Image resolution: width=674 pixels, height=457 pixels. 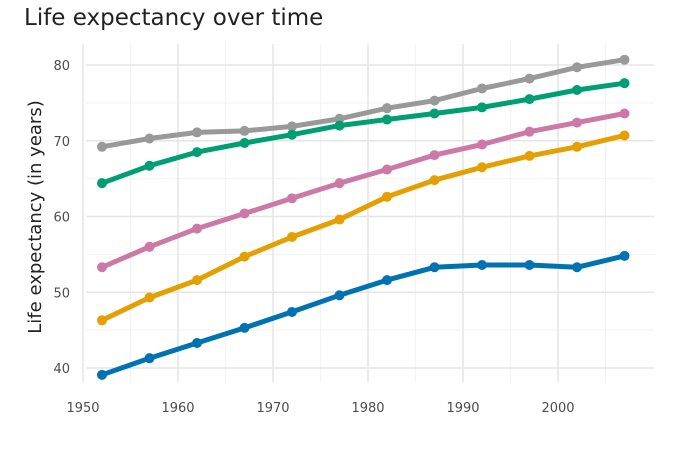 What do you see at coordinates (174, 18) in the screenshot?
I see `chart-title: Life expectancy over time` at bounding box center [174, 18].